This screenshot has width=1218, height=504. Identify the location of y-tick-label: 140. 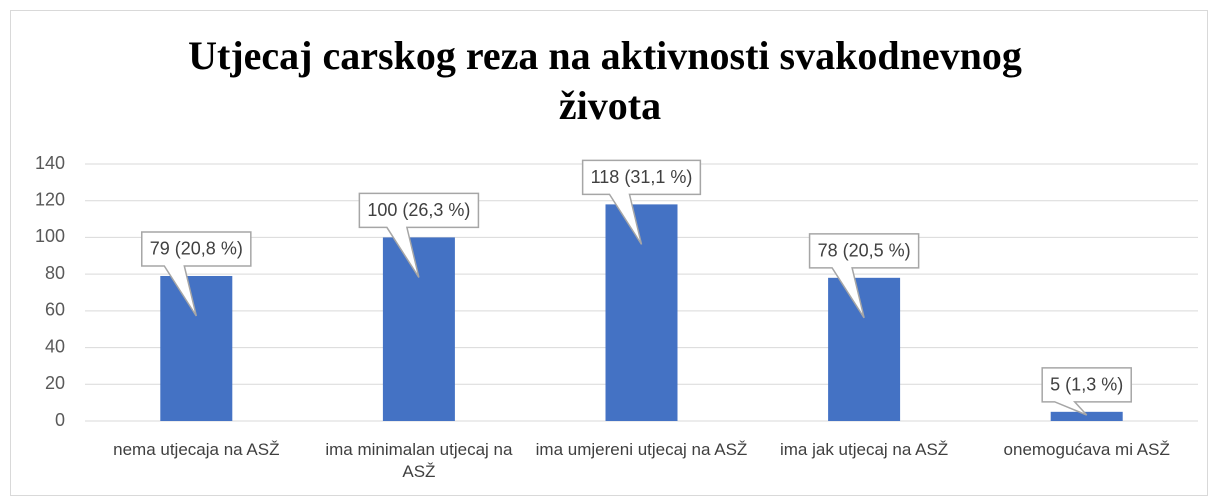
(50, 163).